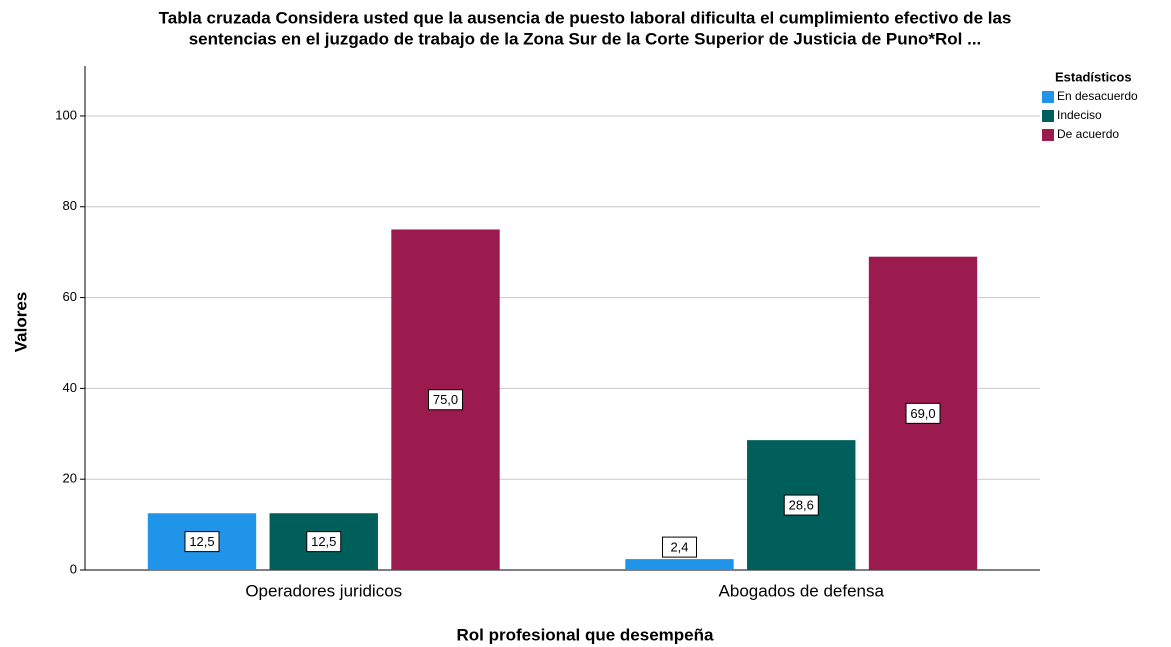 The width and height of the screenshot is (1171, 647). Describe the element at coordinates (1079, 115) in the screenshot. I see `legend-label: Indeciso` at that location.